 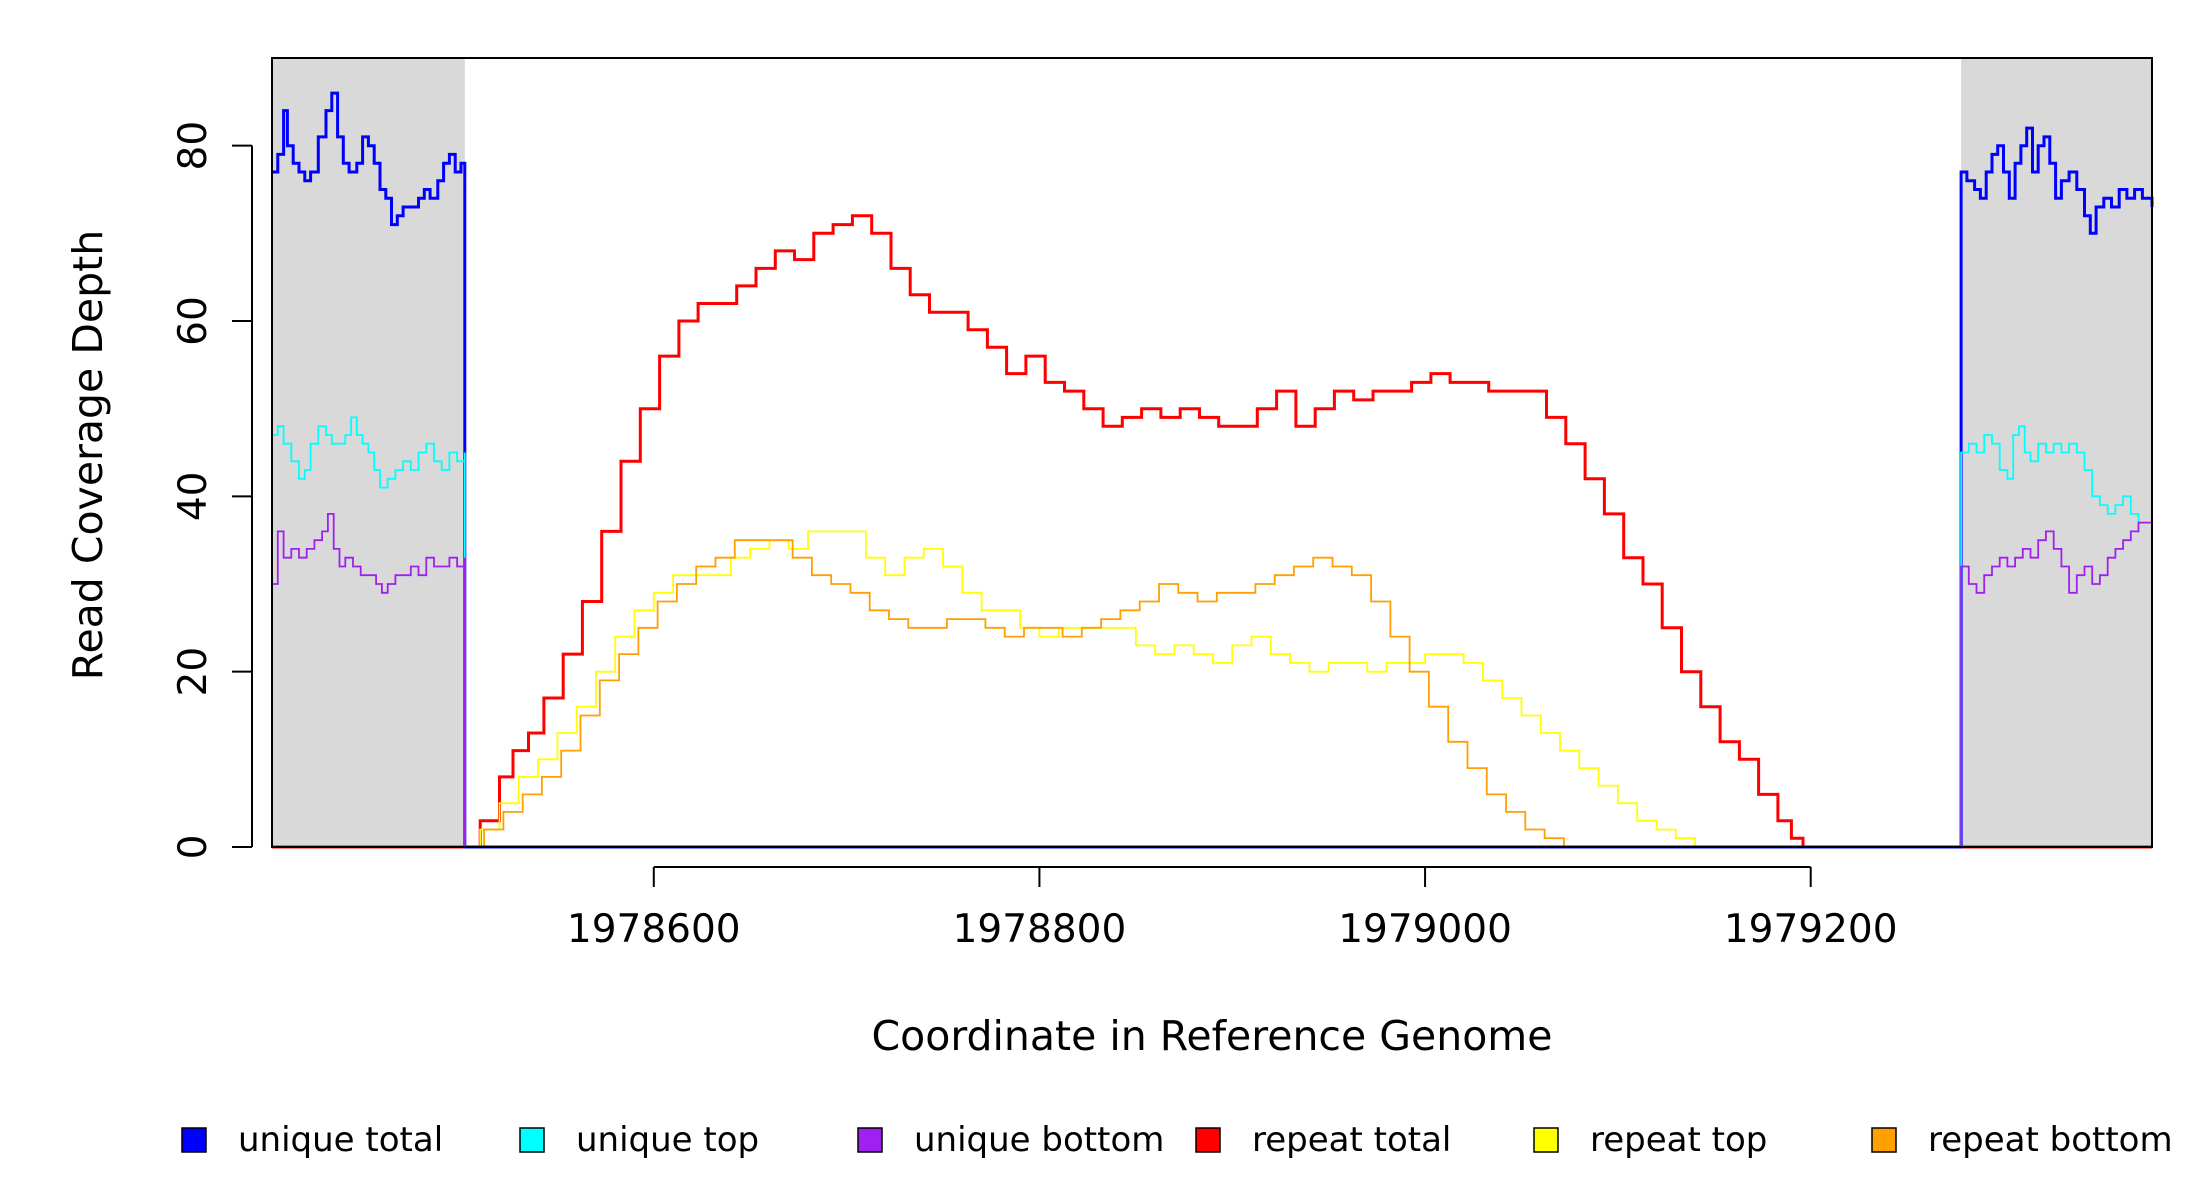 I want to click on legend-swatch-repeat-top, so click(x=1546, y=1140).